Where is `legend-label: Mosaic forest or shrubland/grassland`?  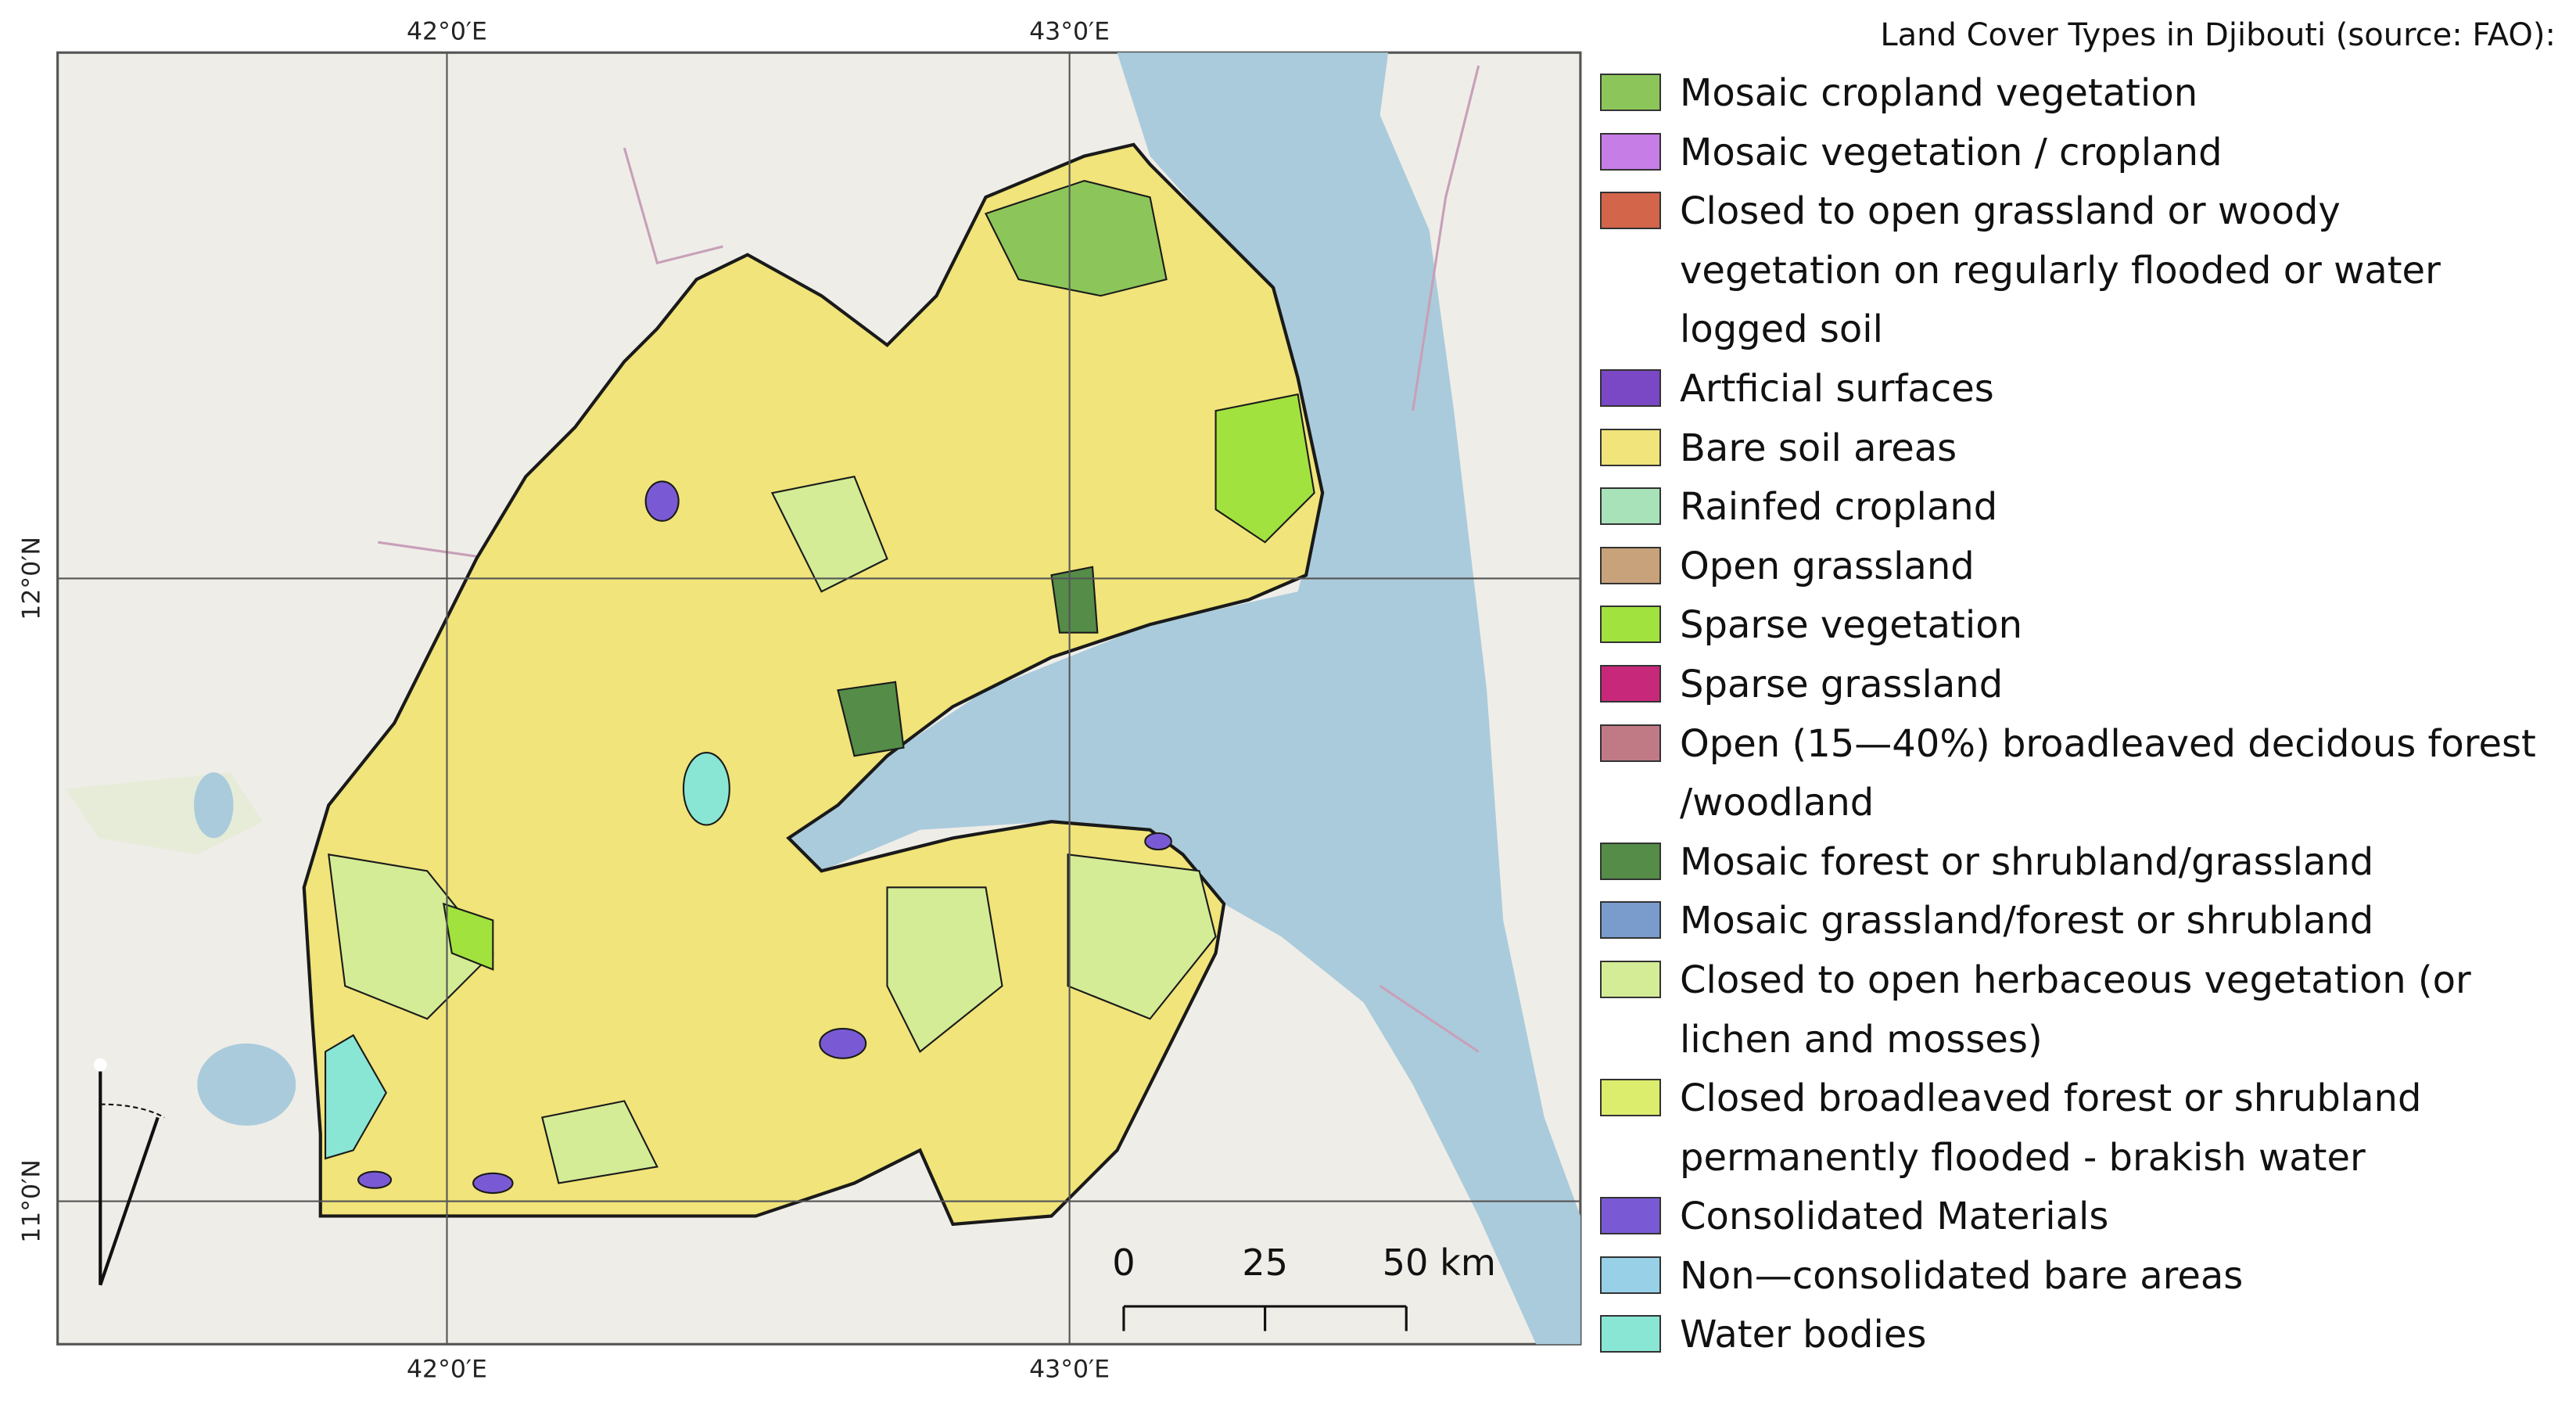 legend-label: Mosaic forest or shrubland/grassland is located at coordinates (2027, 861).